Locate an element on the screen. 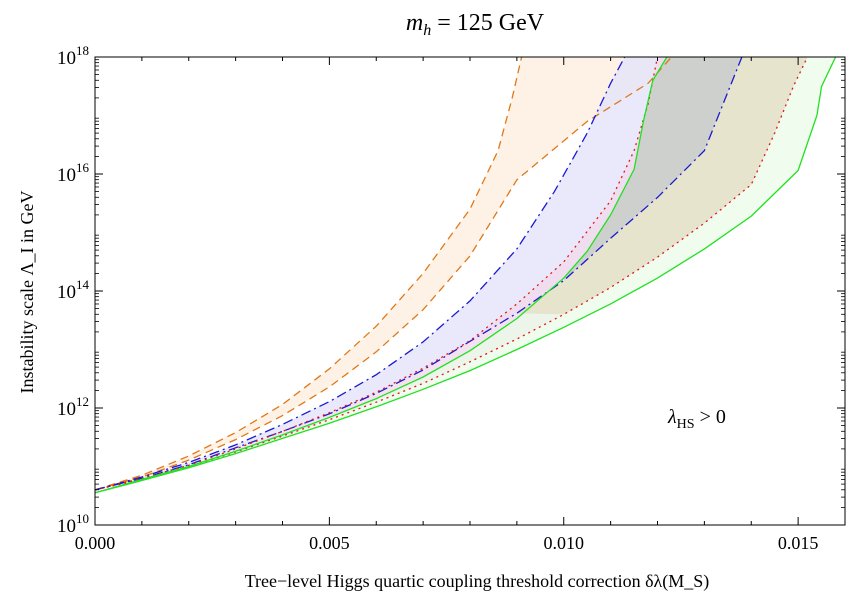  x-tick-label: 0.015 is located at coordinates (798, 543).